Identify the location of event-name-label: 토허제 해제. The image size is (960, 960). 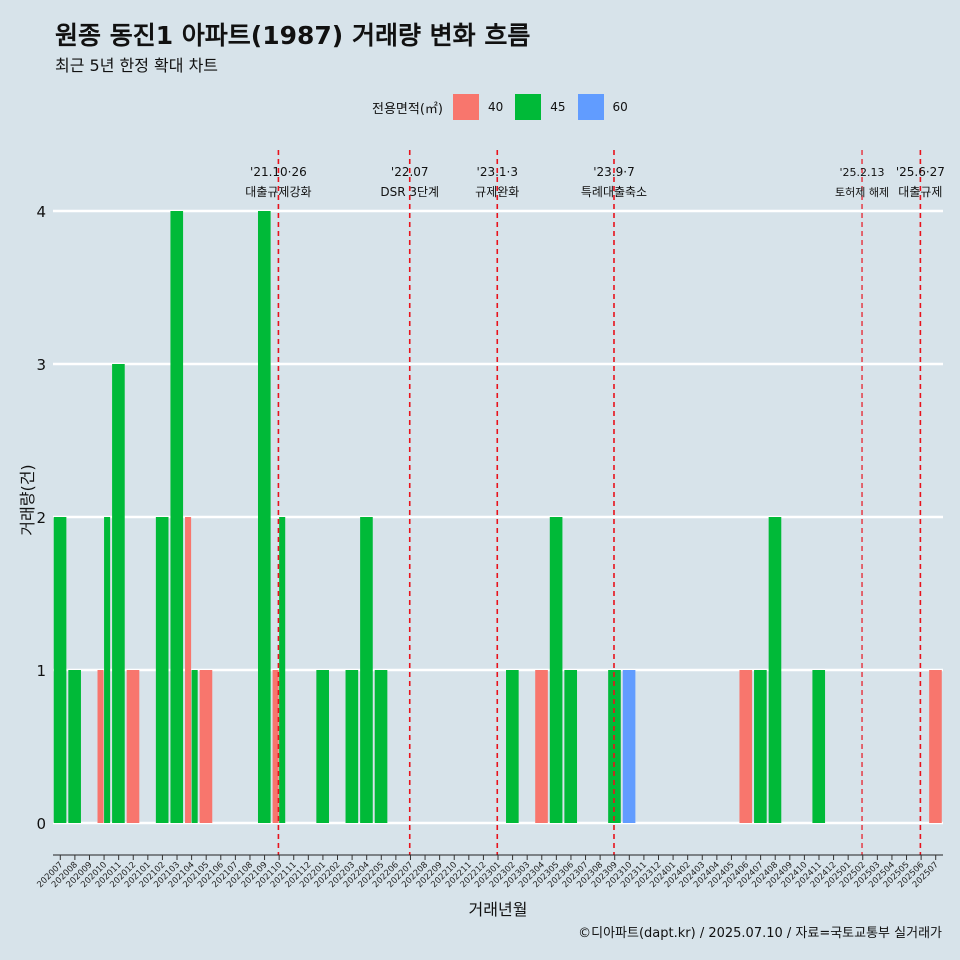
(862, 192).